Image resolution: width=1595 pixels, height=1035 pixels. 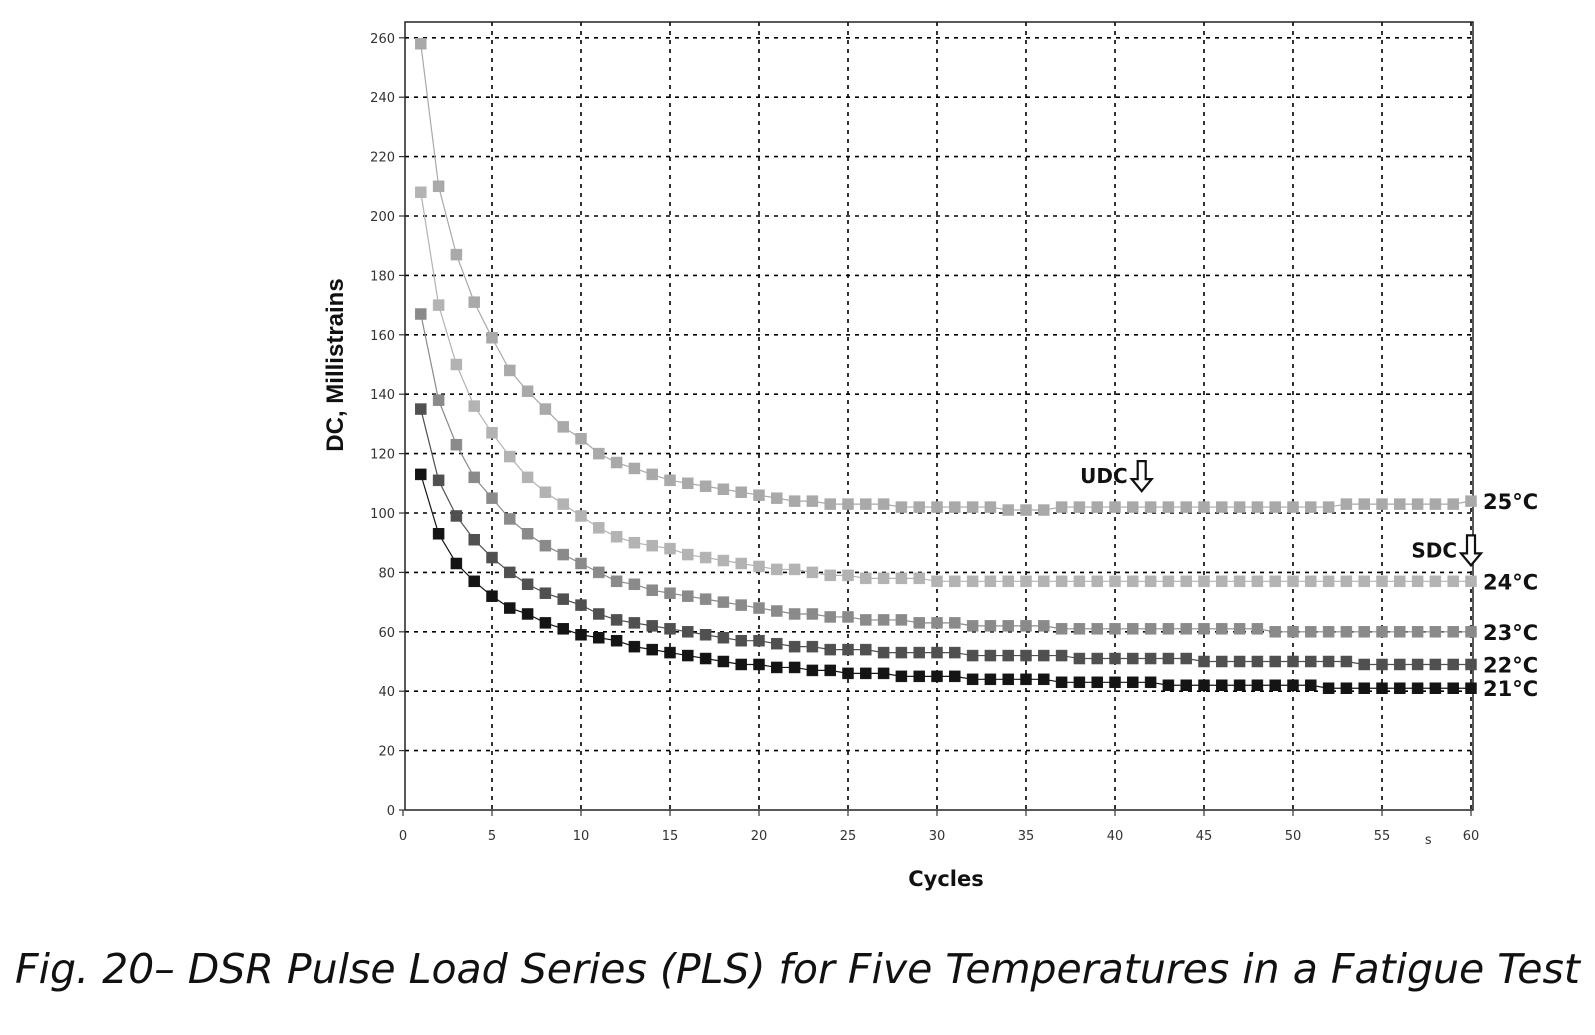 I want to click on series-labels: 25°C 24°C 23°C 22°C21°C, so click(x=1510, y=595).